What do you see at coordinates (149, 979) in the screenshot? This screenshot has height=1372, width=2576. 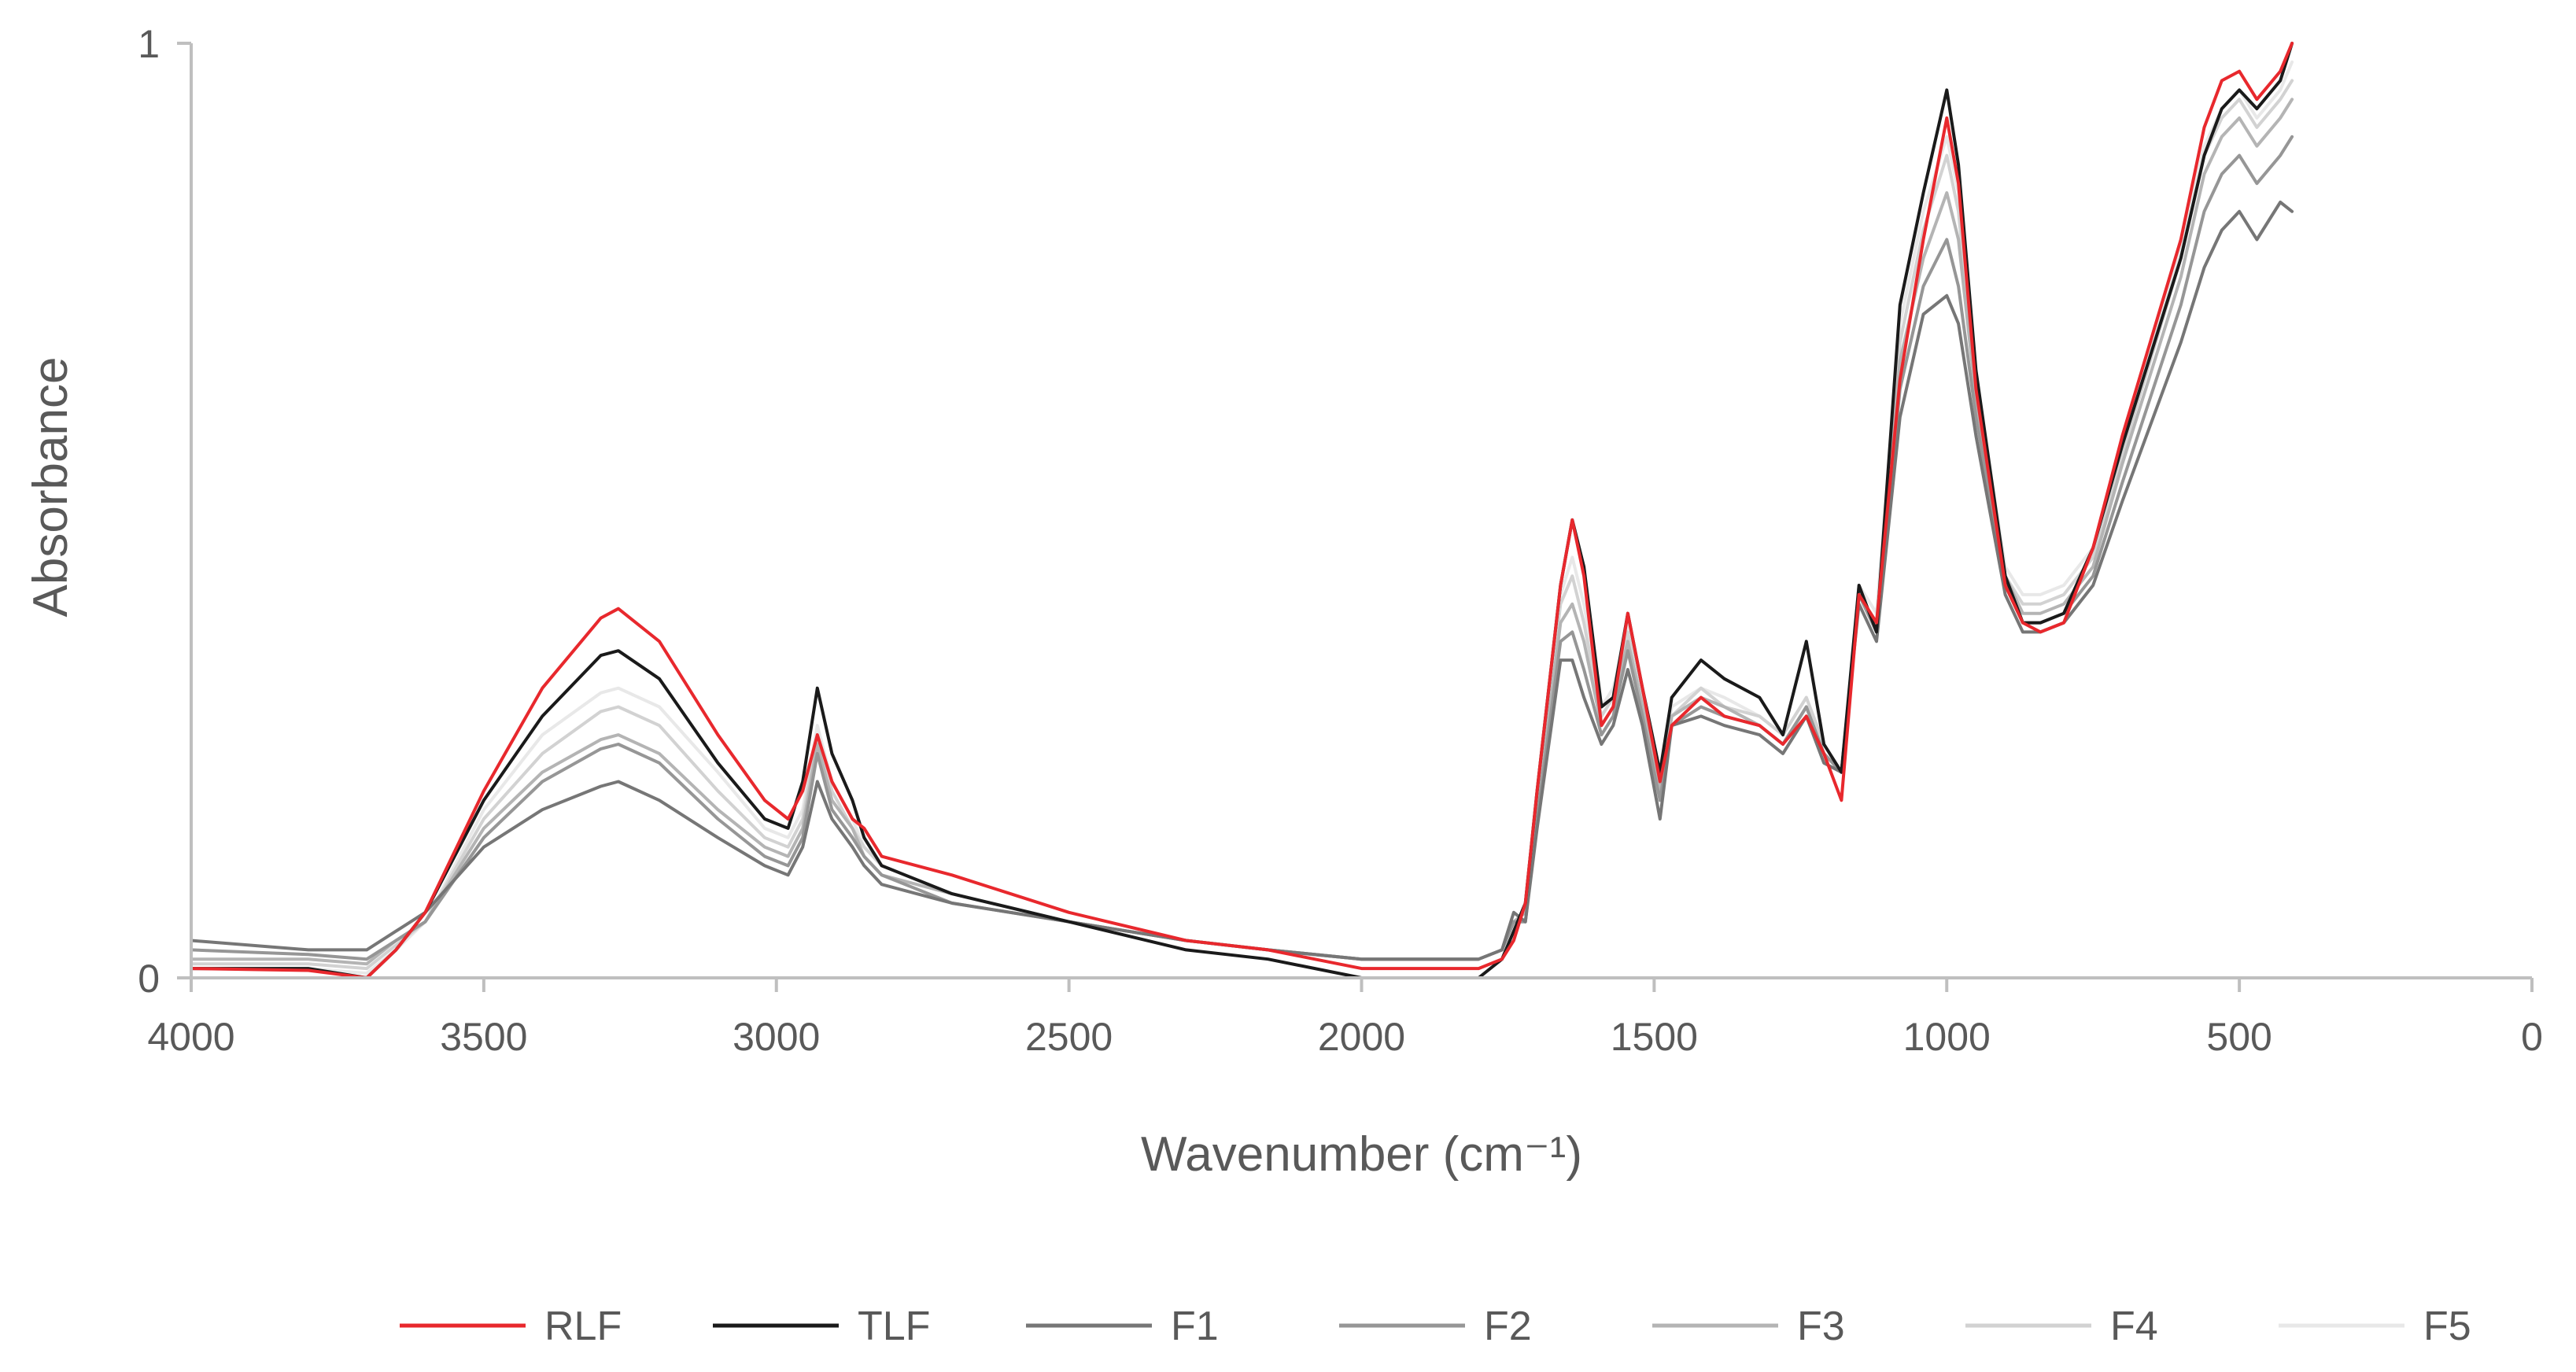 I see `y-tick-label: 0` at bounding box center [149, 979].